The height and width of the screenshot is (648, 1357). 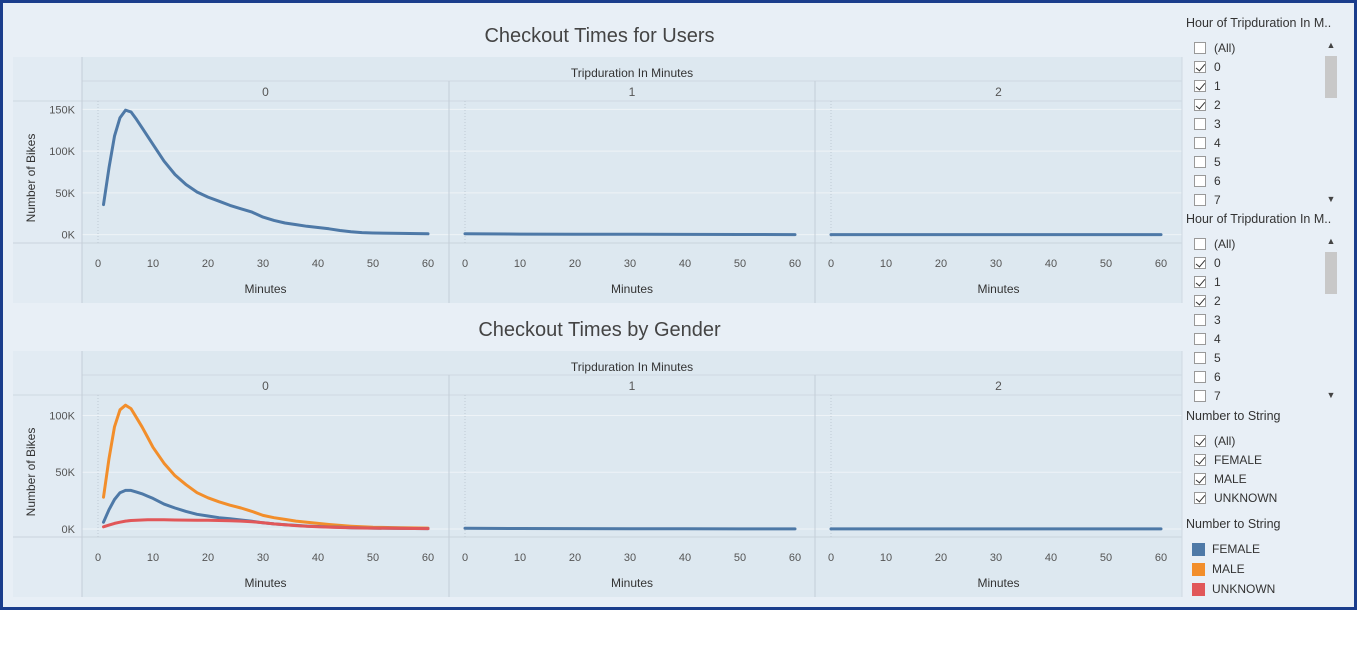 I want to click on series-line-female, so click(x=630, y=528).